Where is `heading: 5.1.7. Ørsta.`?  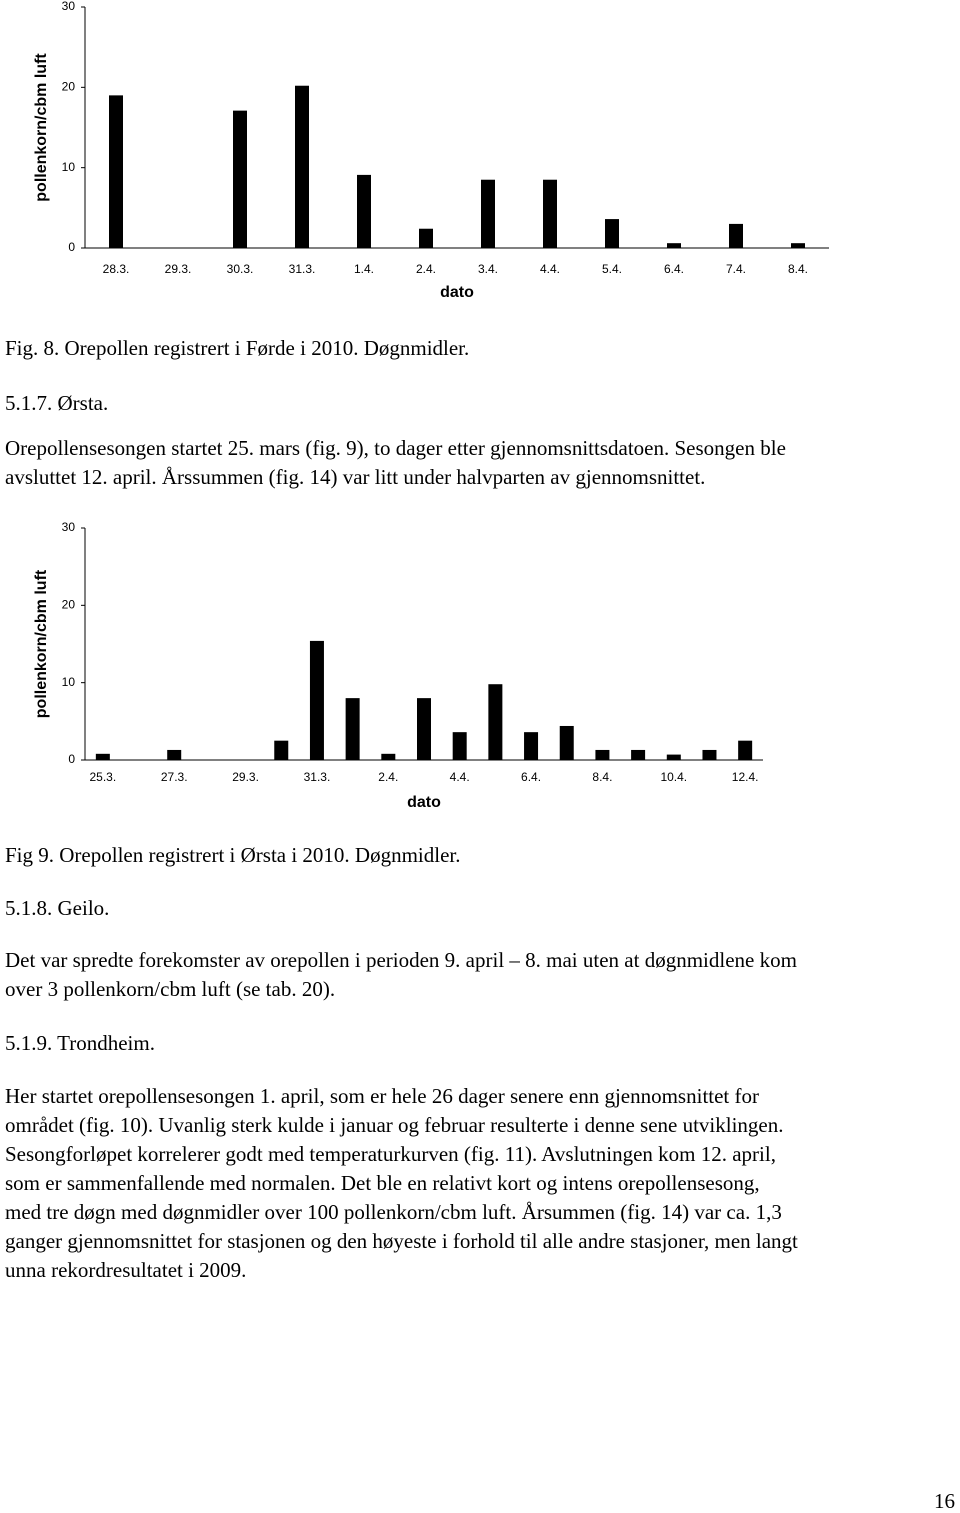
heading: 5.1.7. Ørsta. is located at coordinates (56, 403).